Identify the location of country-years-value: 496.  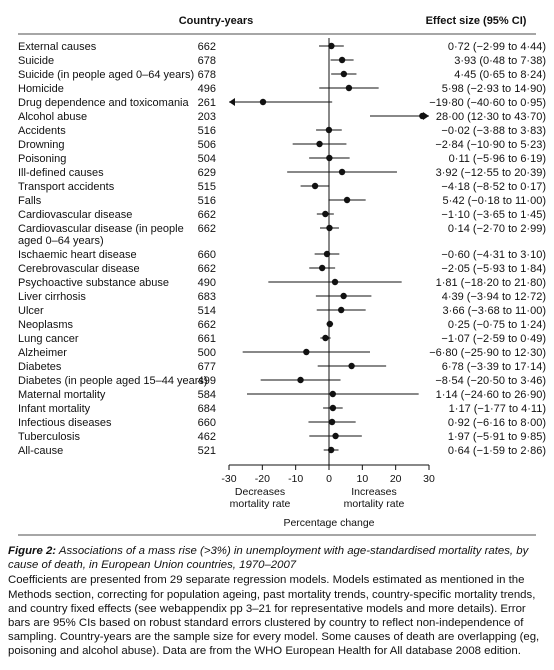
(207, 89).